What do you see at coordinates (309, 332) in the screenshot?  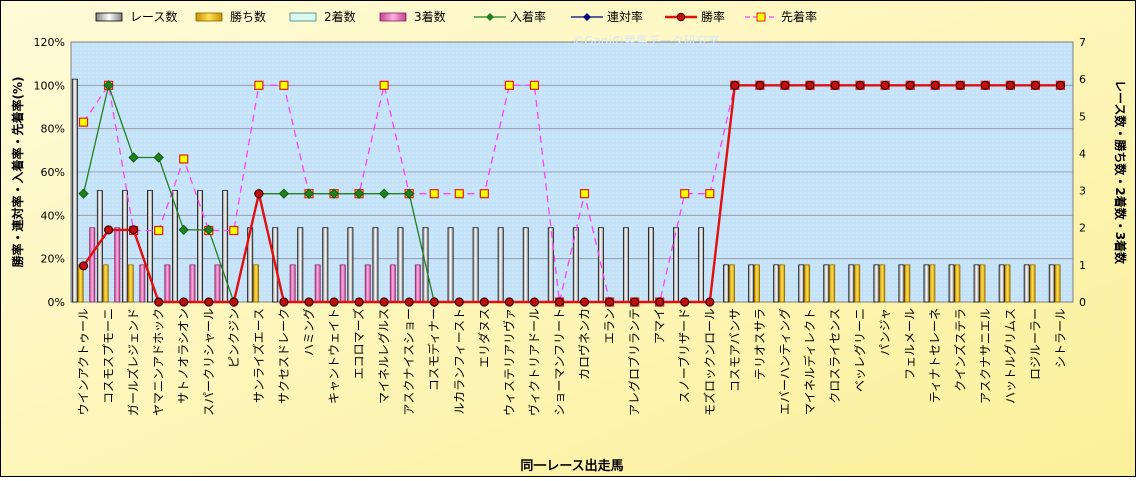 I see `x-tick-label: ハミング` at bounding box center [309, 332].